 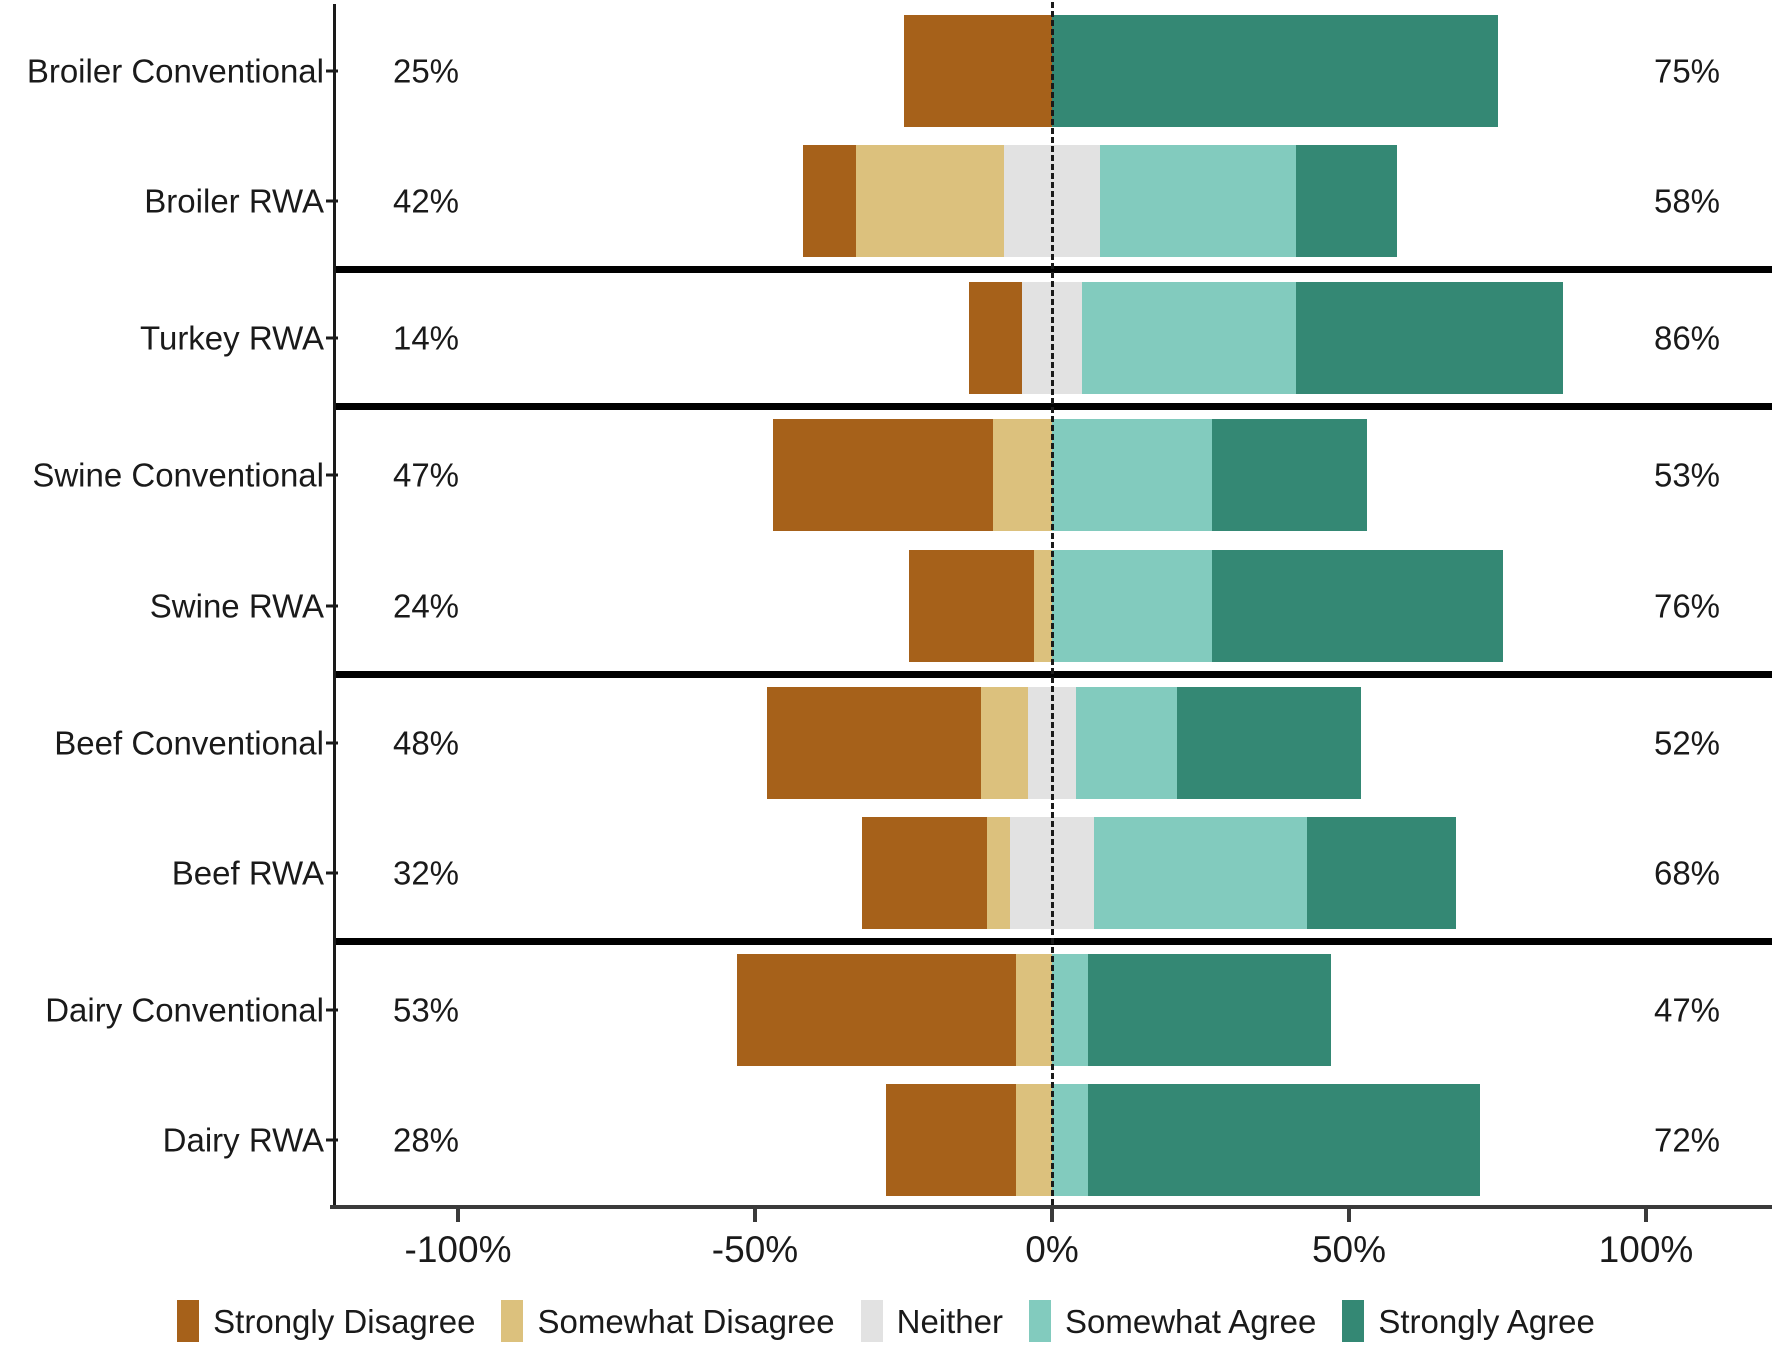 What do you see at coordinates (1687, 743) in the screenshot?
I see `right-total-label: 52%` at bounding box center [1687, 743].